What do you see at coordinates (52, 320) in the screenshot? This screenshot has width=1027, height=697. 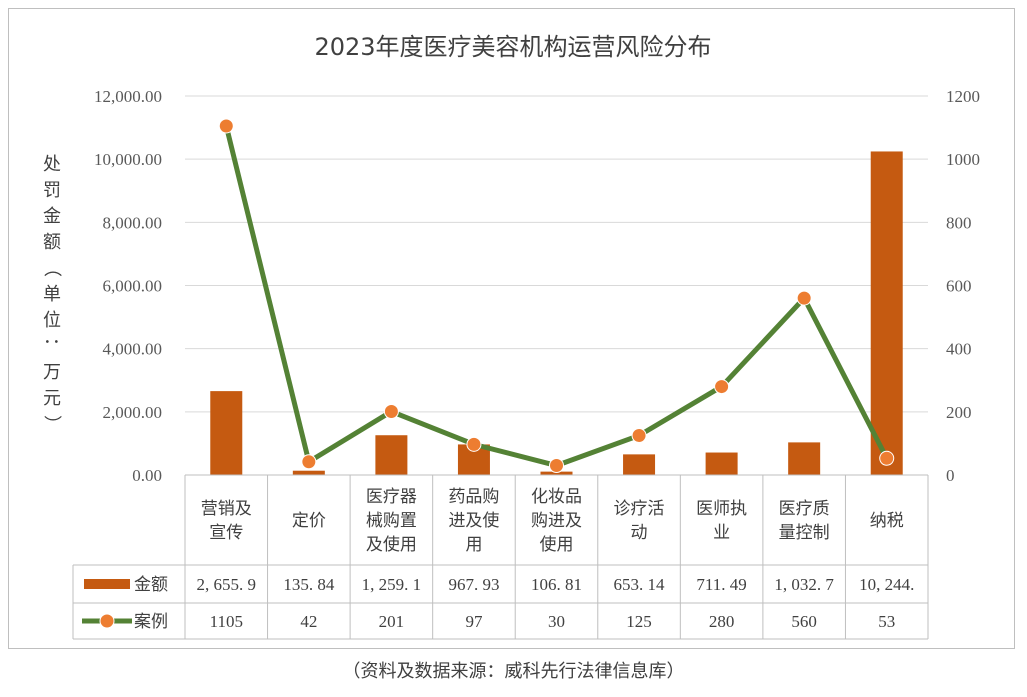 I see `y-axis-label-char: 位` at bounding box center [52, 320].